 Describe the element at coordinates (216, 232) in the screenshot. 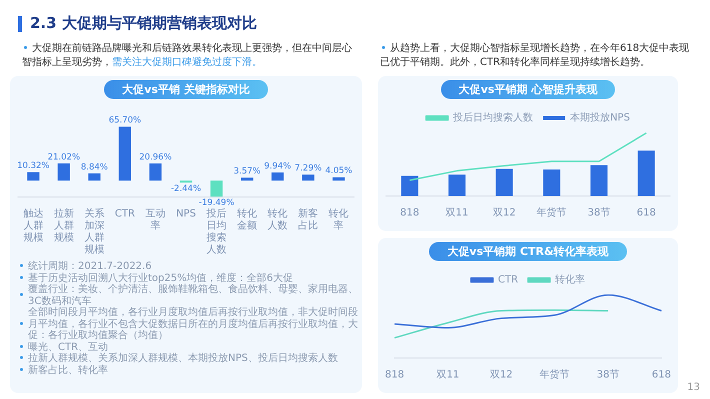

I see `x-tick-label: 投后日均搜索人数` at that location.